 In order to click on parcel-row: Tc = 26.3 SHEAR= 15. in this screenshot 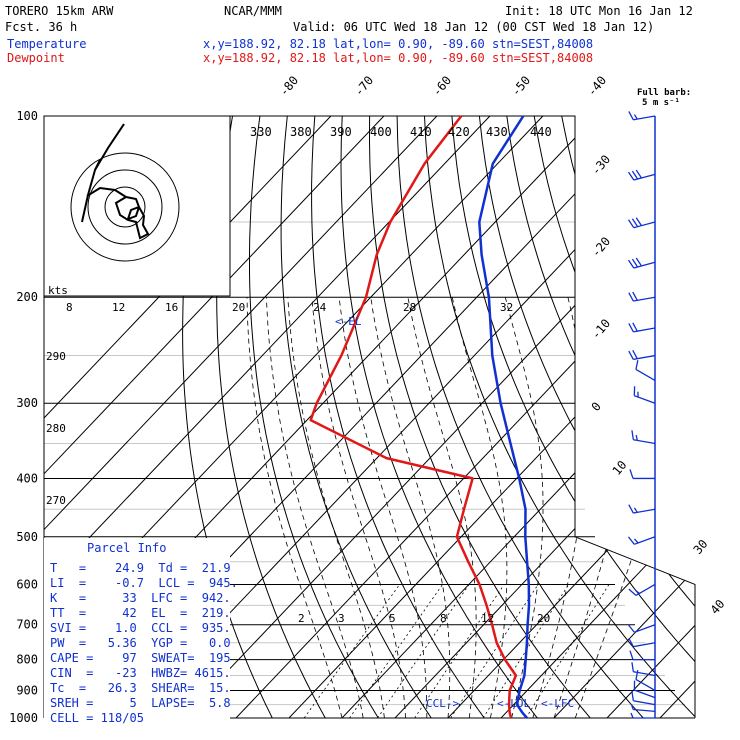, I will do `click(140, 688)`.